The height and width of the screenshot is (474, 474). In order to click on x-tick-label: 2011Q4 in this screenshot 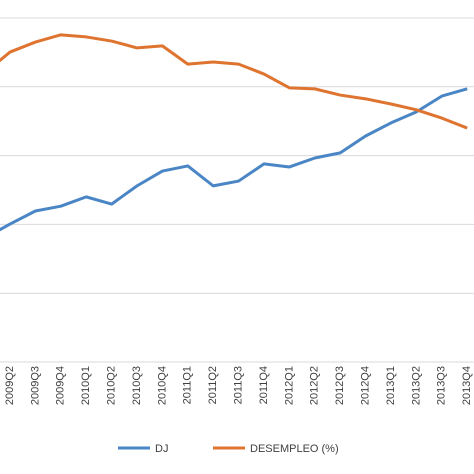, I will do `click(264, 385)`.